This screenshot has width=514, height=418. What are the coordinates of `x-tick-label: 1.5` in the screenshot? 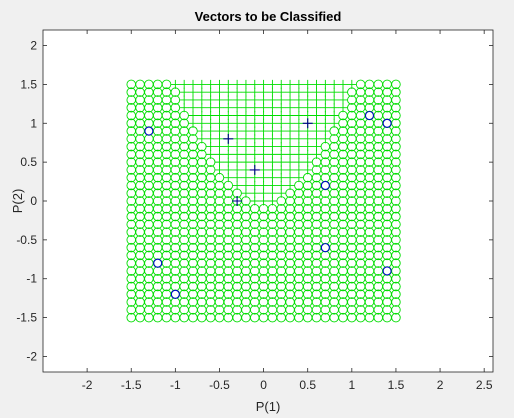 It's located at (396, 385).